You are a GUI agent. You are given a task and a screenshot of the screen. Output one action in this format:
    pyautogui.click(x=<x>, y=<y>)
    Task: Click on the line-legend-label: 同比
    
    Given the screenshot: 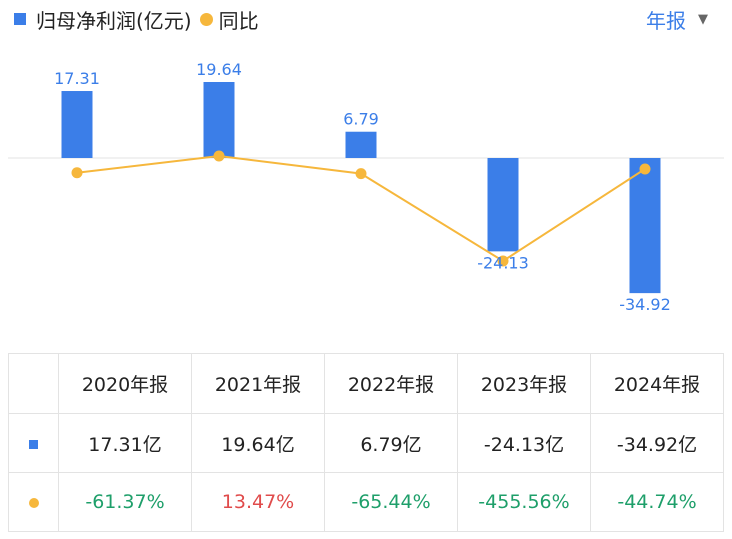 What is the action you would take?
    pyautogui.click(x=238, y=20)
    